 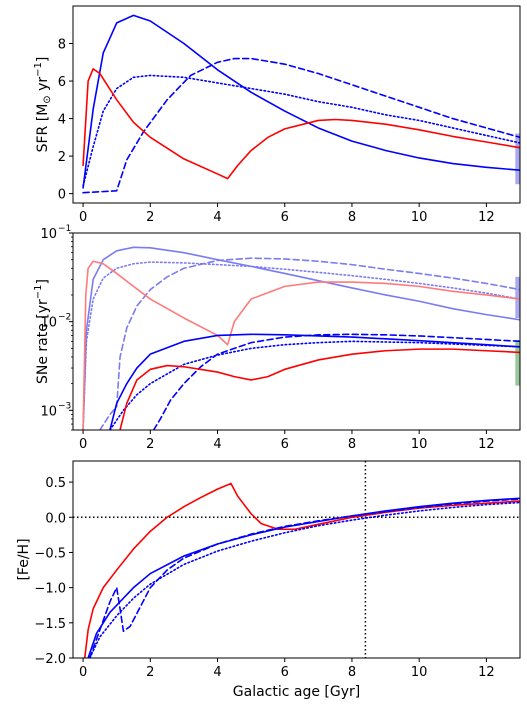 What do you see at coordinates (62, 82) in the screenshot?
I see `y-tick-label: 6` at bounding box center [62, 82].